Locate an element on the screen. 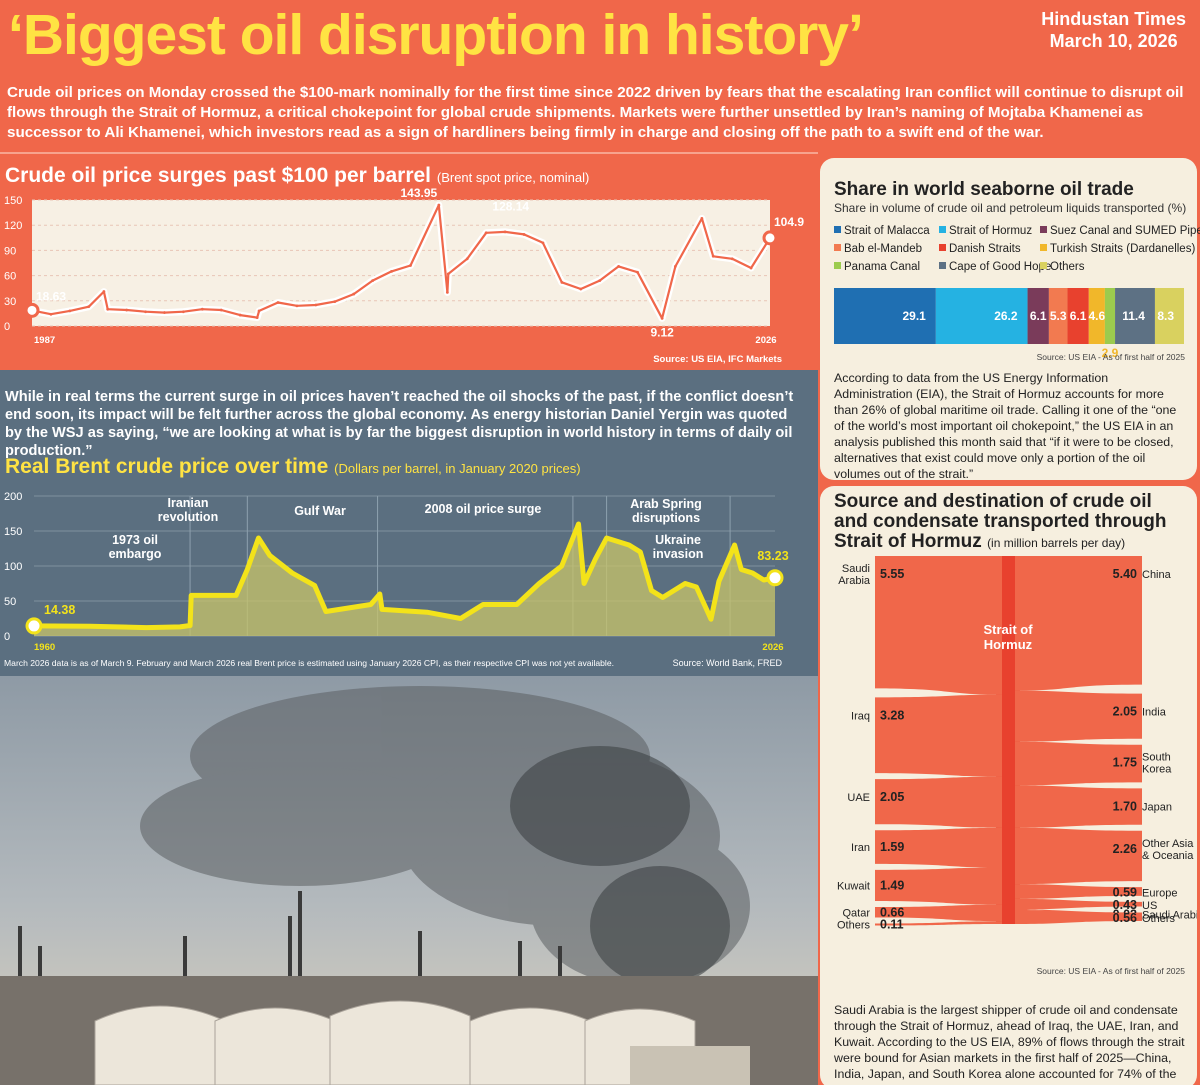  sankey-source-value: 1.59 is located at coordinates (892, 847).